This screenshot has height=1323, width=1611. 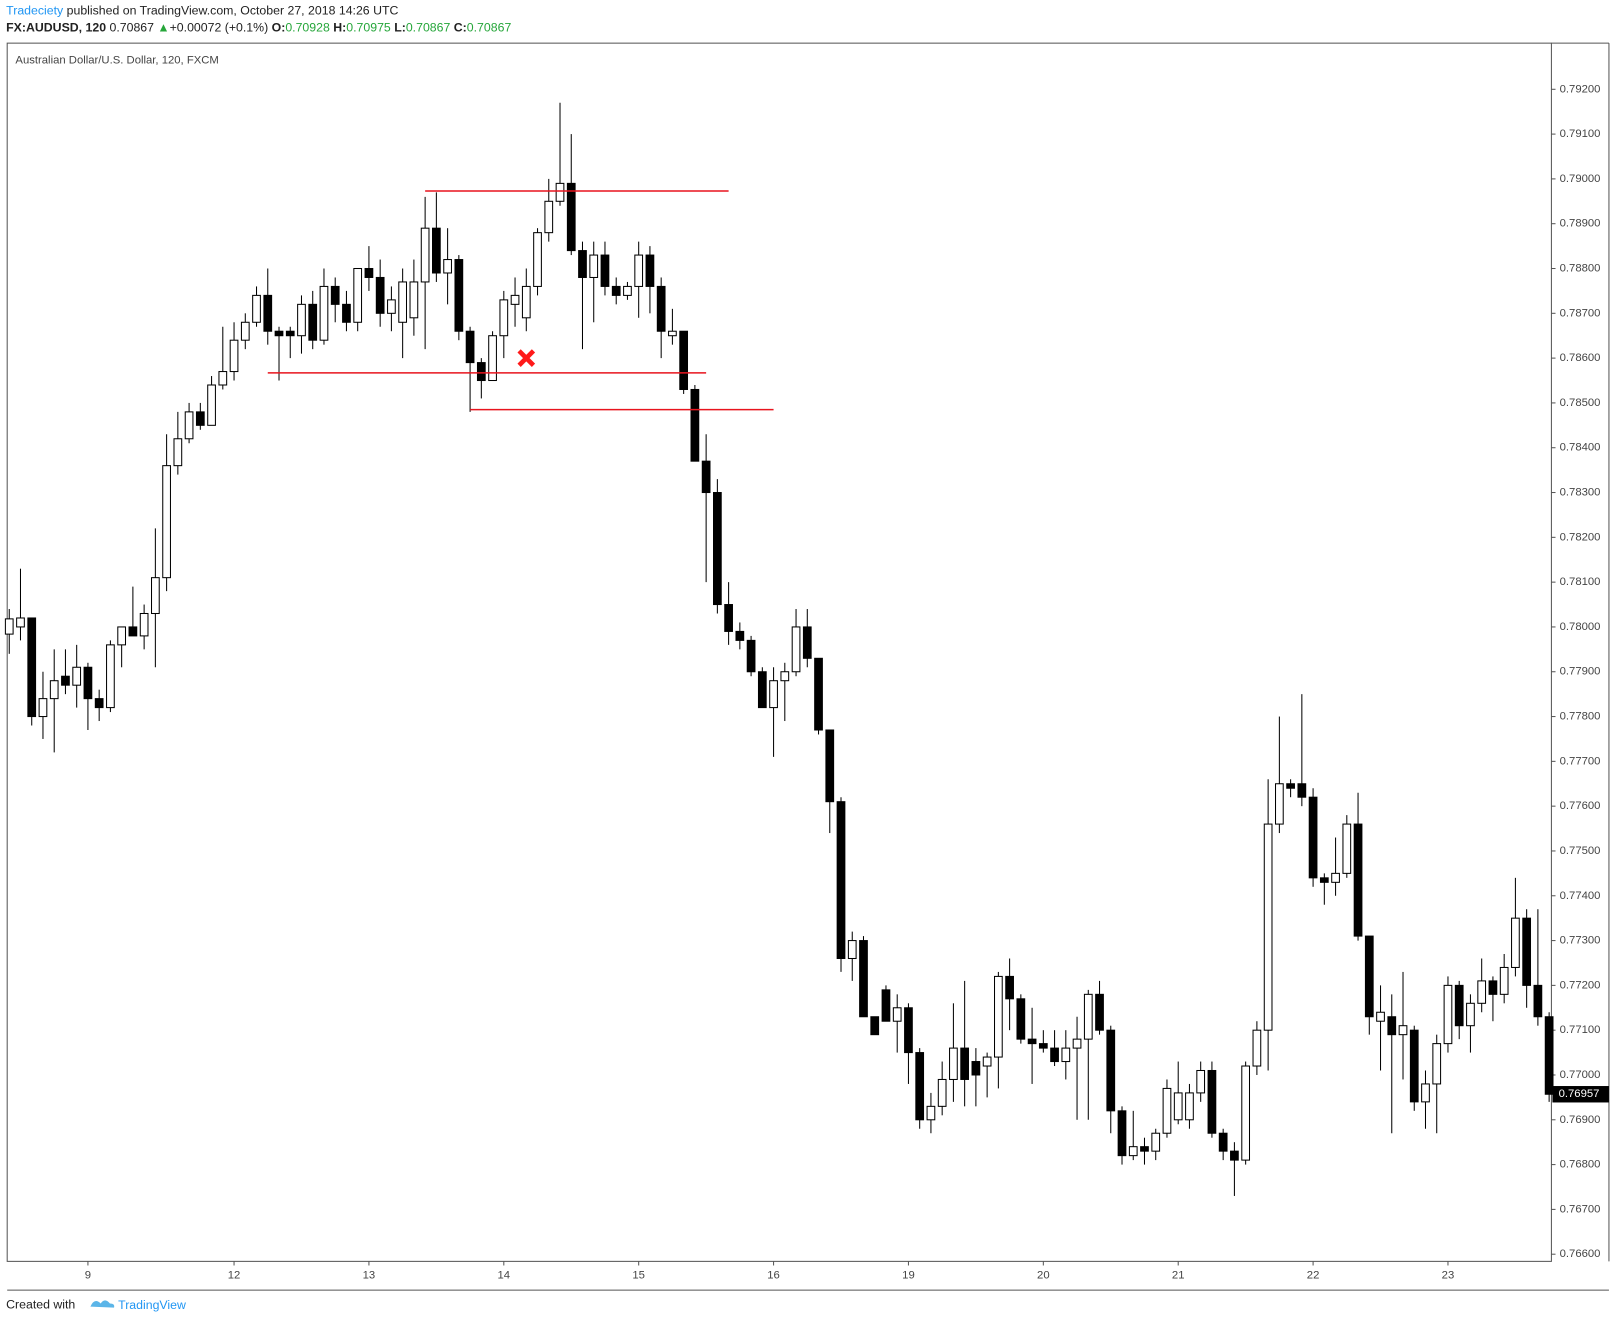 What do you see at coordinates (400, 28) in the screenshot?
I see `l-label: L:` at bounding box center [400, 28].